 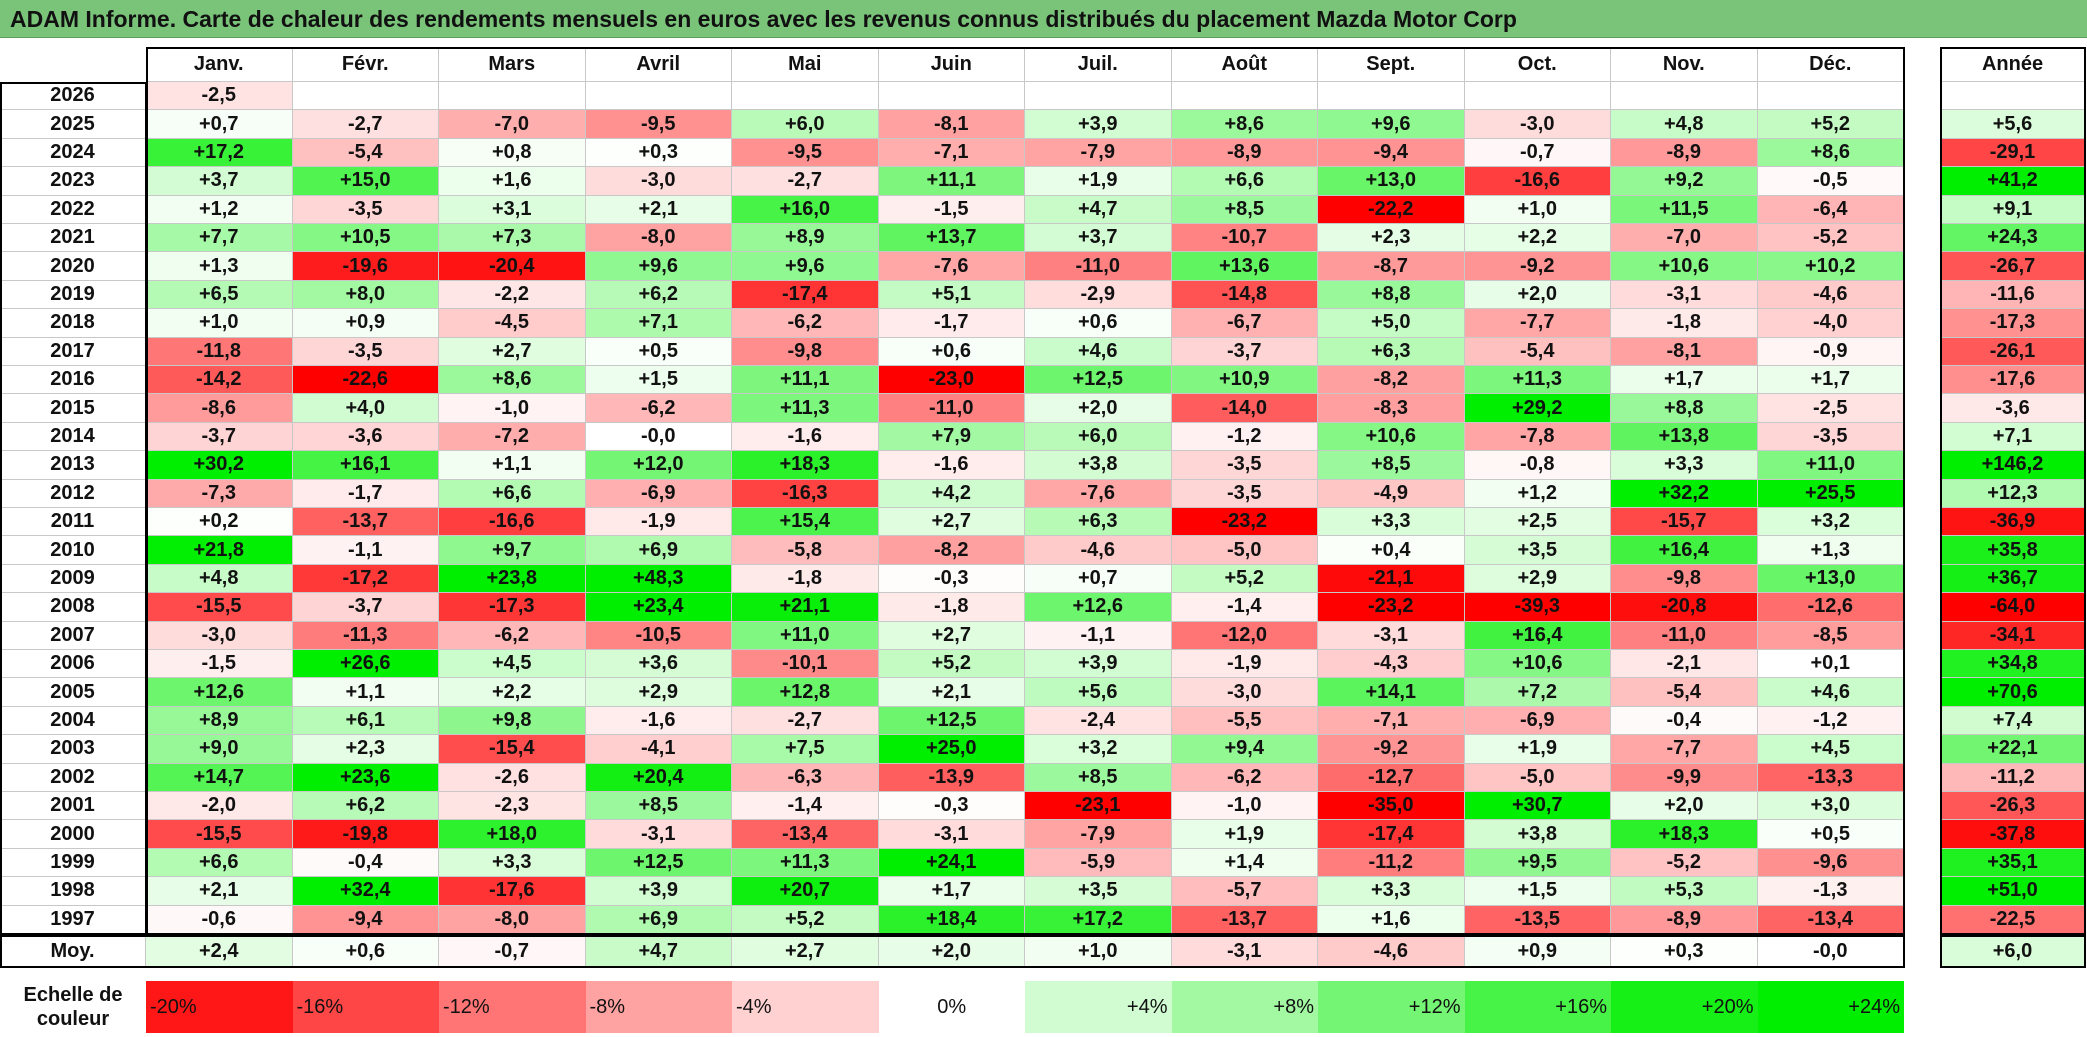 I want to click on heatmap-cell: +1,5, so click(x=1537, y=891).